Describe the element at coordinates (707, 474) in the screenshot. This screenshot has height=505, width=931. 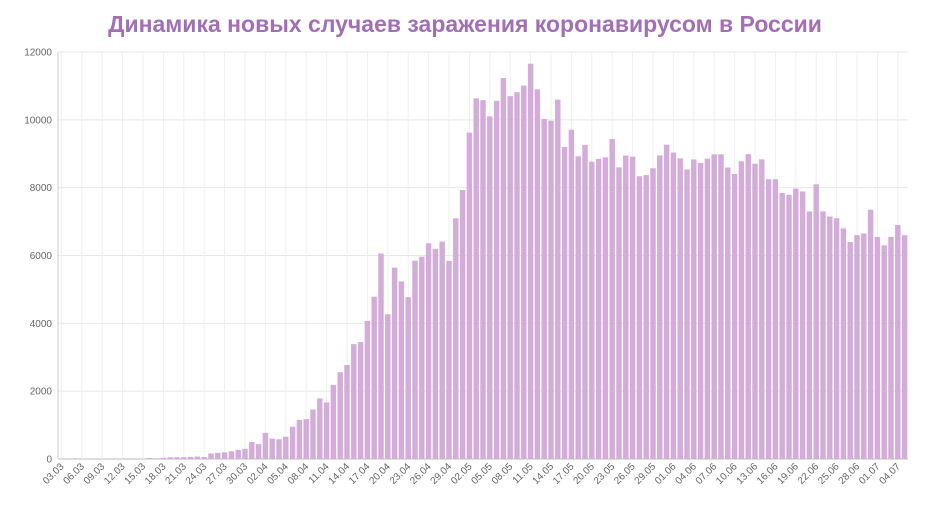
I see `x-tick-label: 07.06` at that location.